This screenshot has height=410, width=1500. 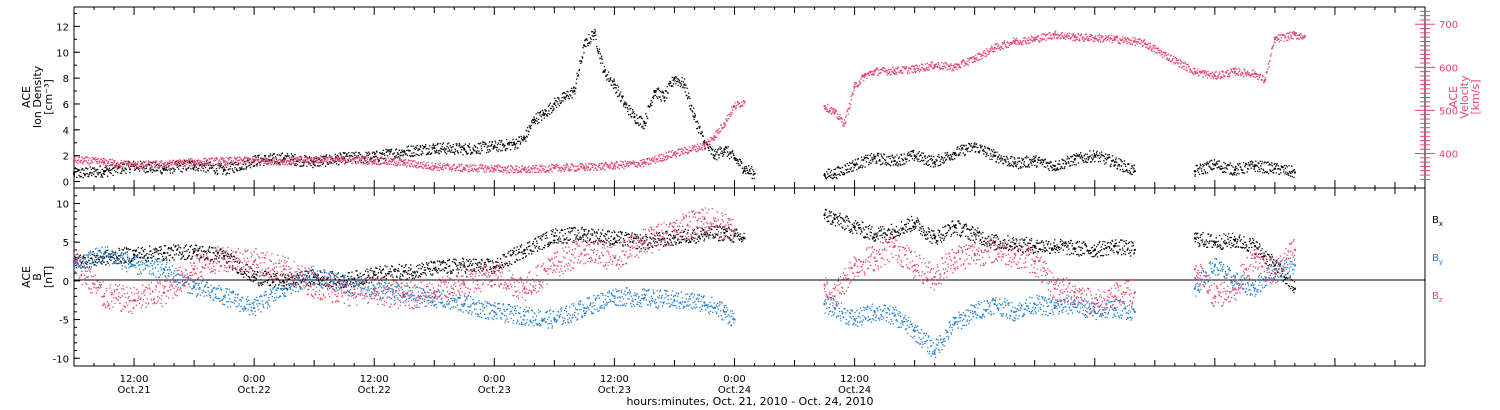 I want to click on legend-by: By, so click(x=1437, y=259).